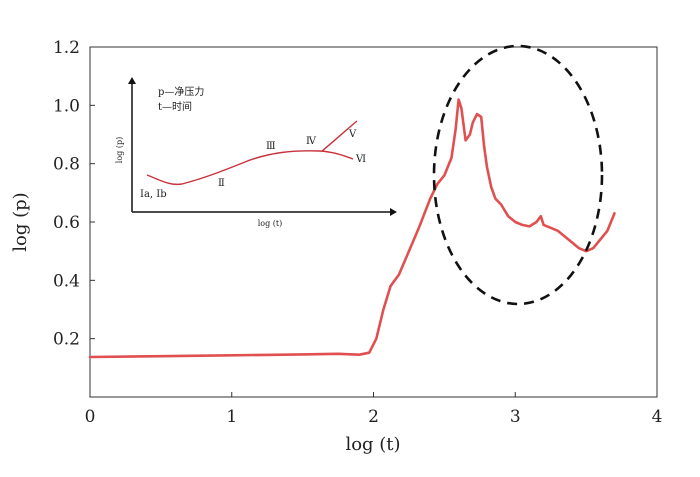 The height and width of the screenshot is (477, 700). What do you see at coordinates (270, 223) in the screenshot?
I see `inset-x-title: log (t)` at bounding box center [270, 223].